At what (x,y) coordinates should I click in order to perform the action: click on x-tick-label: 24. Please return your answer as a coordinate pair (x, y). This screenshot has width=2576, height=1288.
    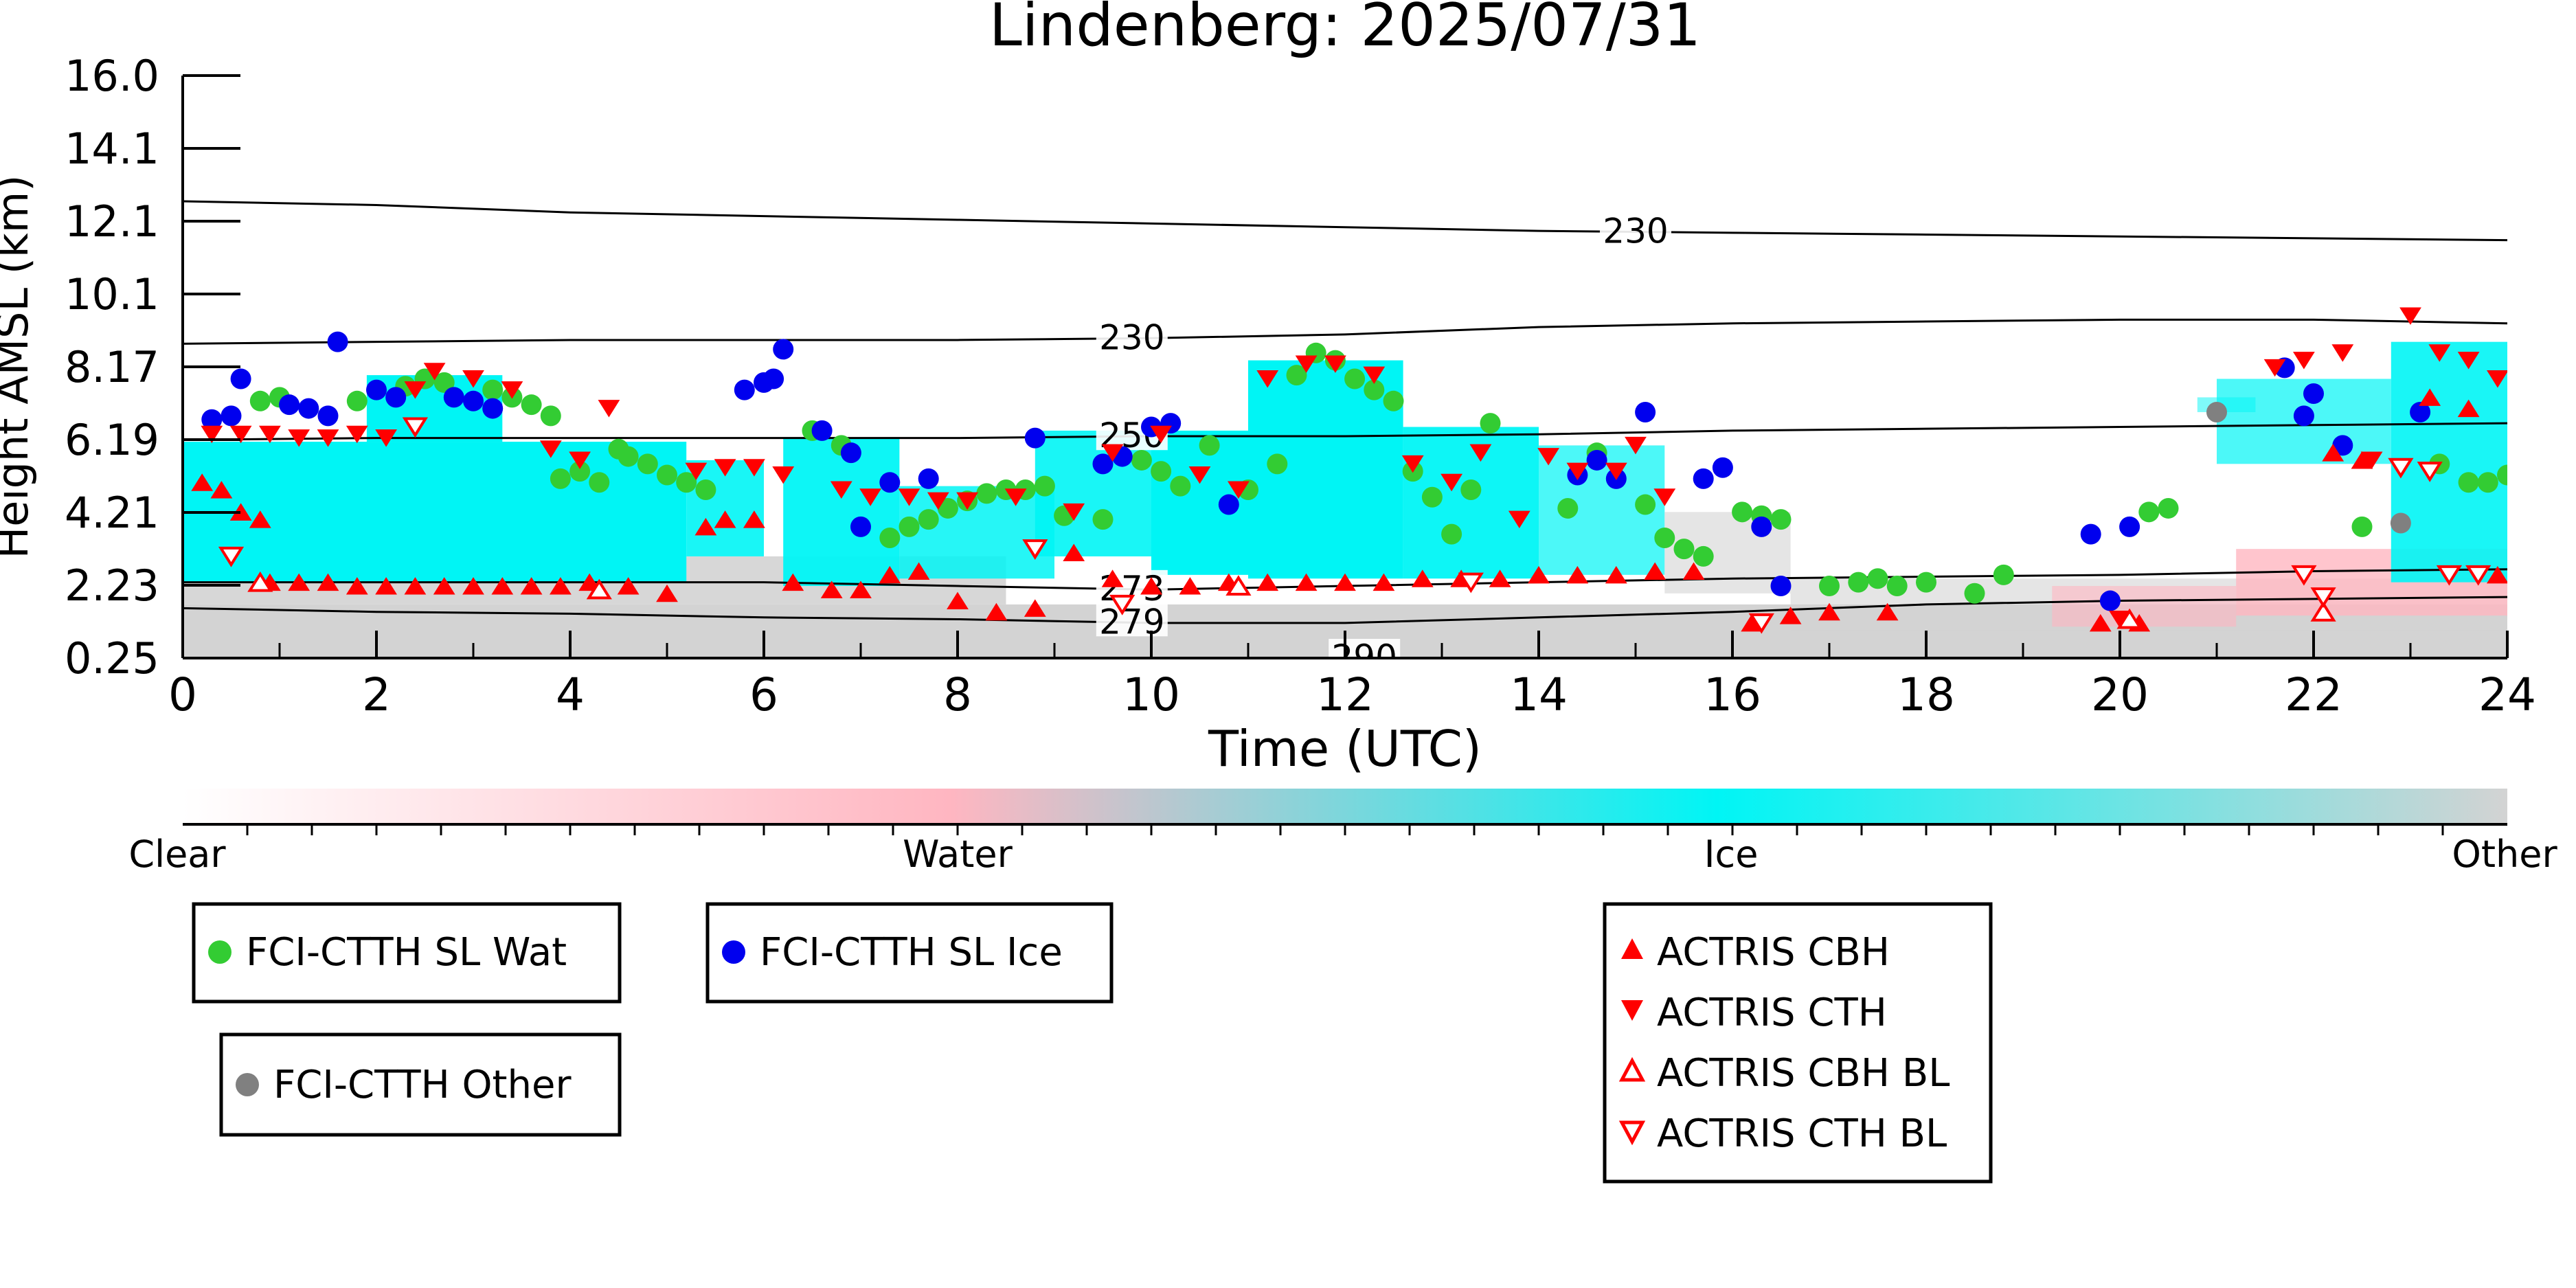
    Looking at the image, I should click on (2507, 694).